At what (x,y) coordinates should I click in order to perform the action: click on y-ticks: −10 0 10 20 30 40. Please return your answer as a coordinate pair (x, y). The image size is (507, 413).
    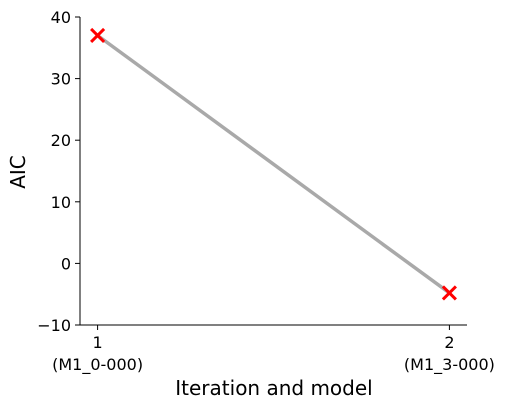
    Looking at the image, I should click on (58, 171).